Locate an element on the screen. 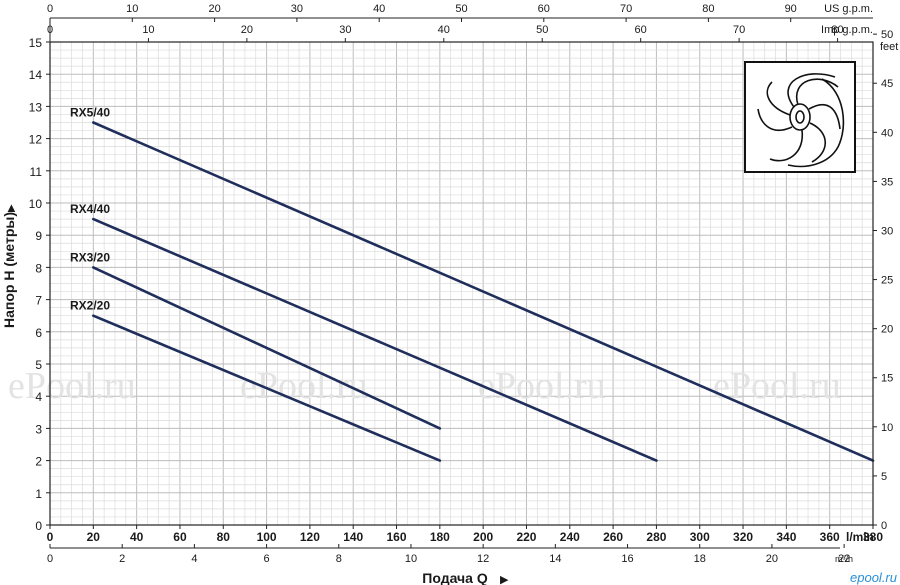  y-axis-arrow: ▶ is located at coordinates (11, 208).